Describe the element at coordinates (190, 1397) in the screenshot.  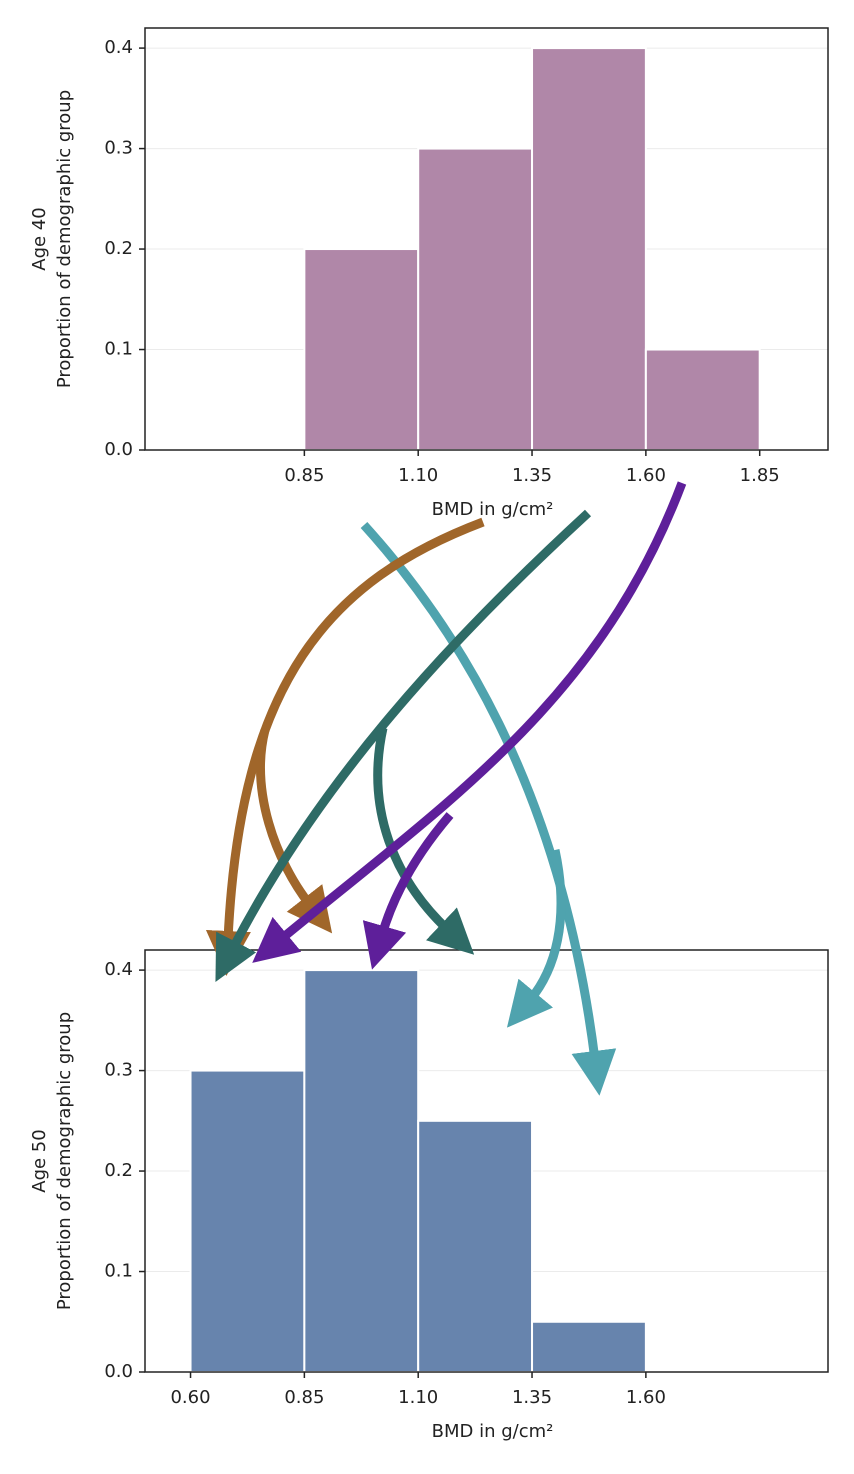
I see `x-tick-label: 0.60` at that location.